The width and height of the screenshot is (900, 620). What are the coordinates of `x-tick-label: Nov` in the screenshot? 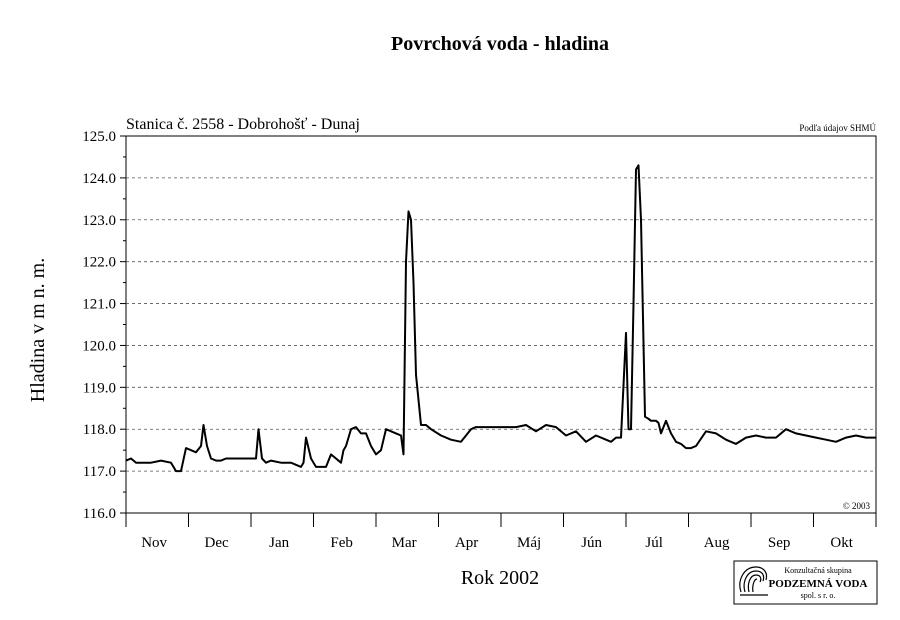 It's located at (154, 543).